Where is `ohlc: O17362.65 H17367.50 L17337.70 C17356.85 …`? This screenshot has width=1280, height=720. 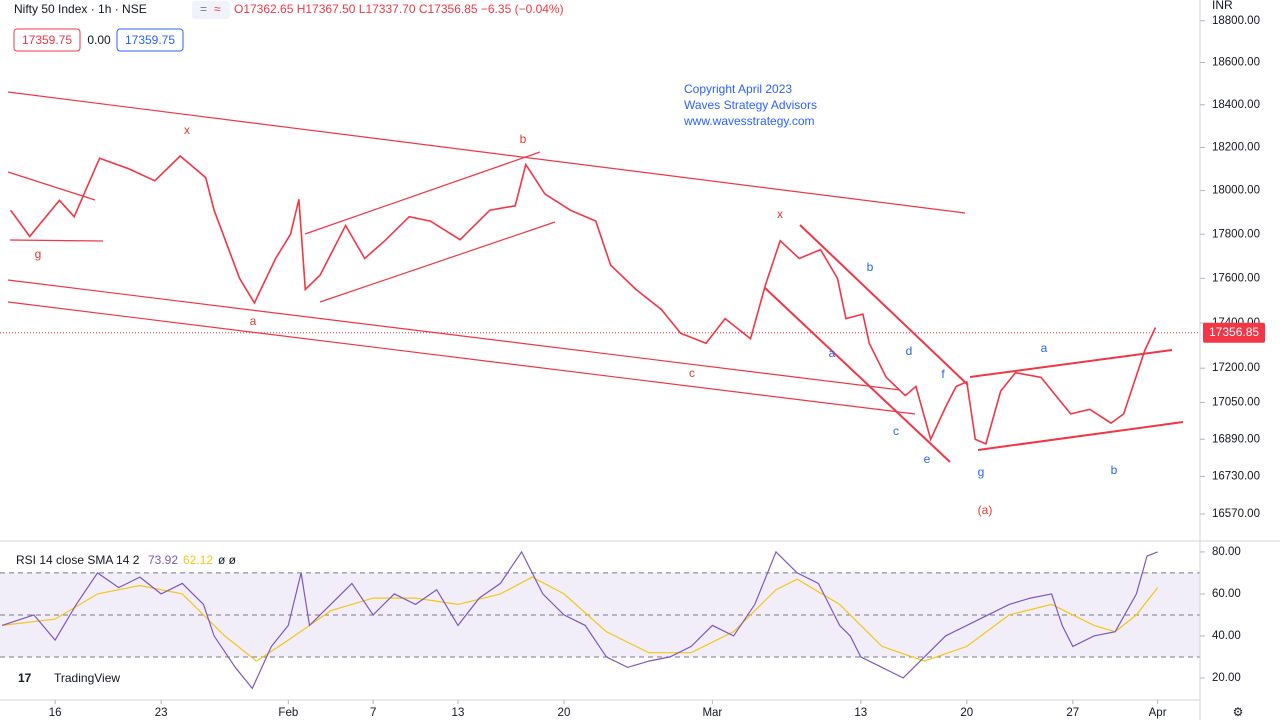 ohlc: O17362.65 H17367.50 L17337.70 C17356.85 … is located at coordinates (399, 9).